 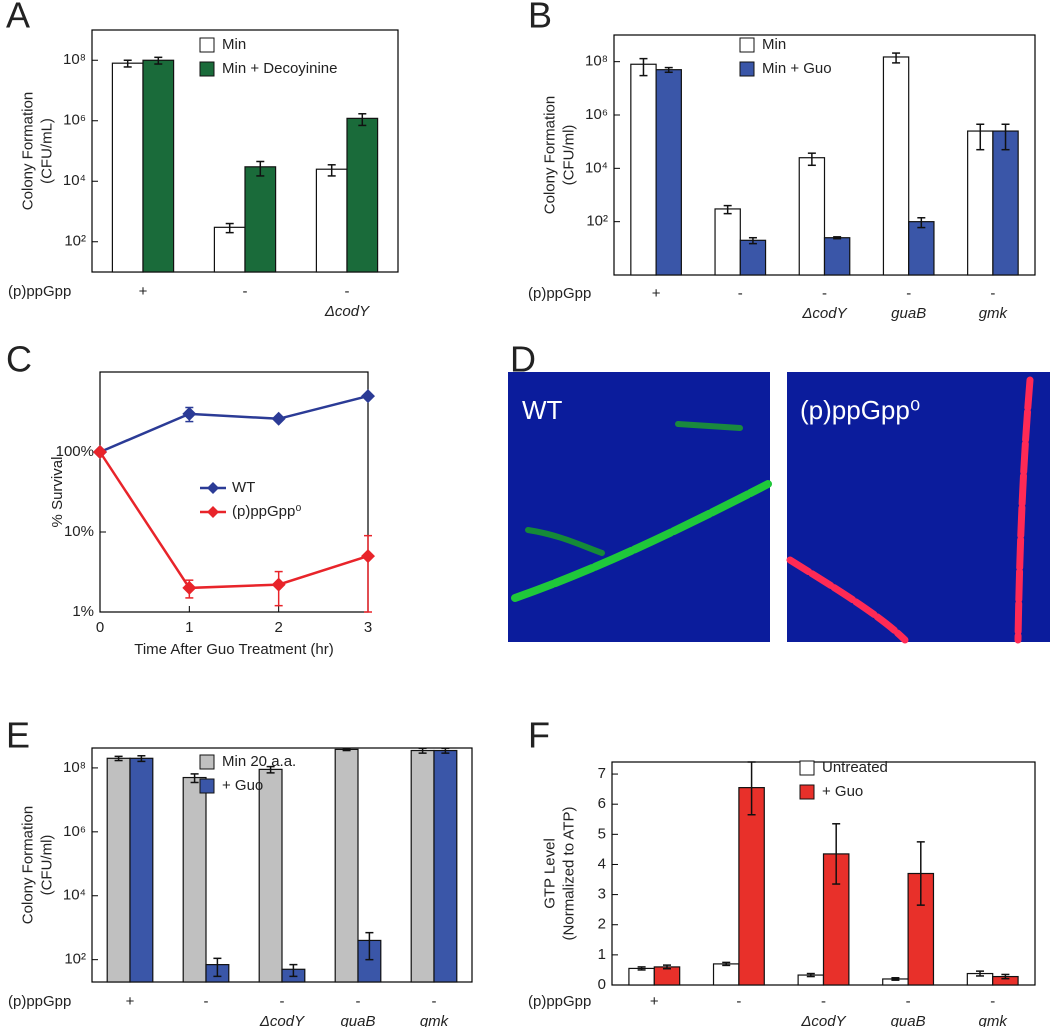 I want to click on legend-label: (p)ppGpp⁰, so click(x=266, y=511).